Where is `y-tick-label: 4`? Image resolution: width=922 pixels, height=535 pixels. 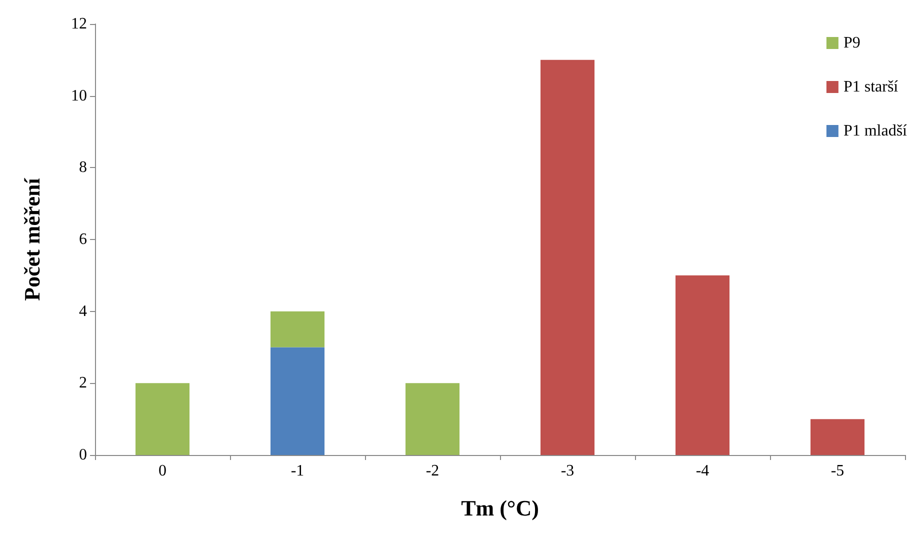
y-tick-label: 4 is located at coordinates (83, 311).